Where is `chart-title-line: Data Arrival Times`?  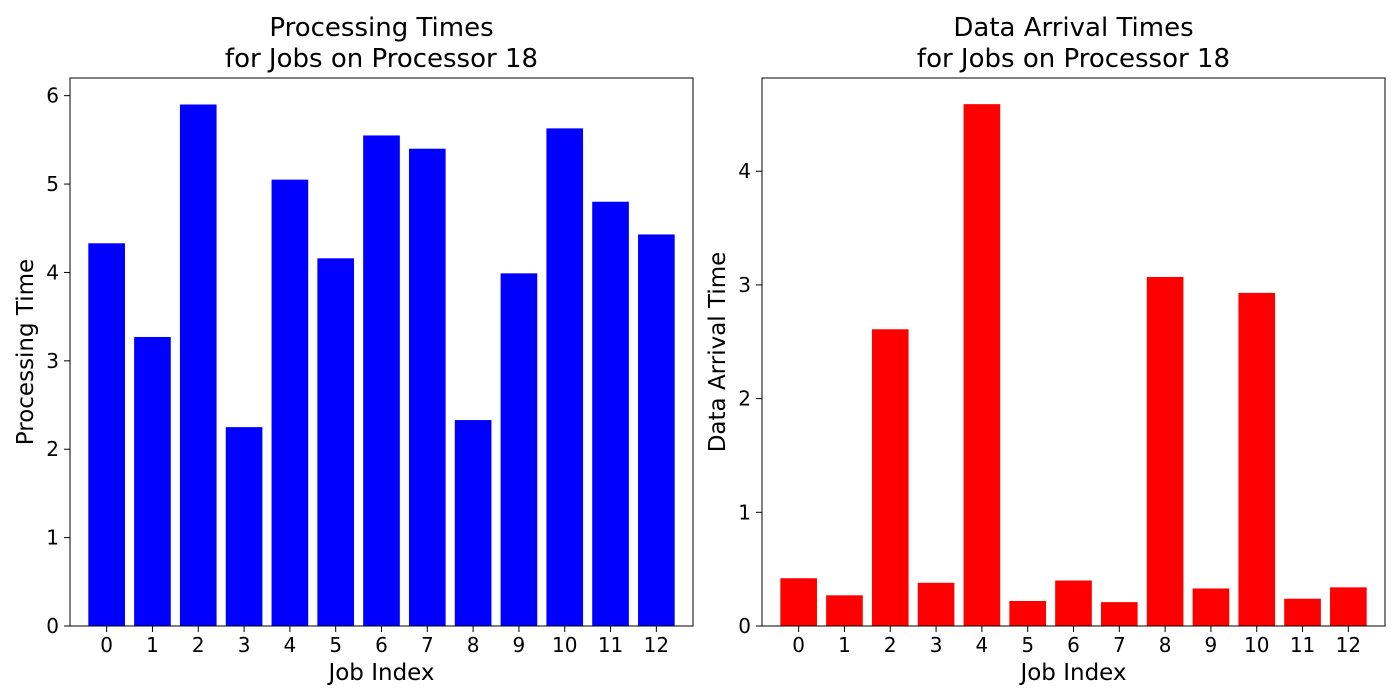
chart-title-line: Data Arrival Times is located at coordinates (1073, 28).